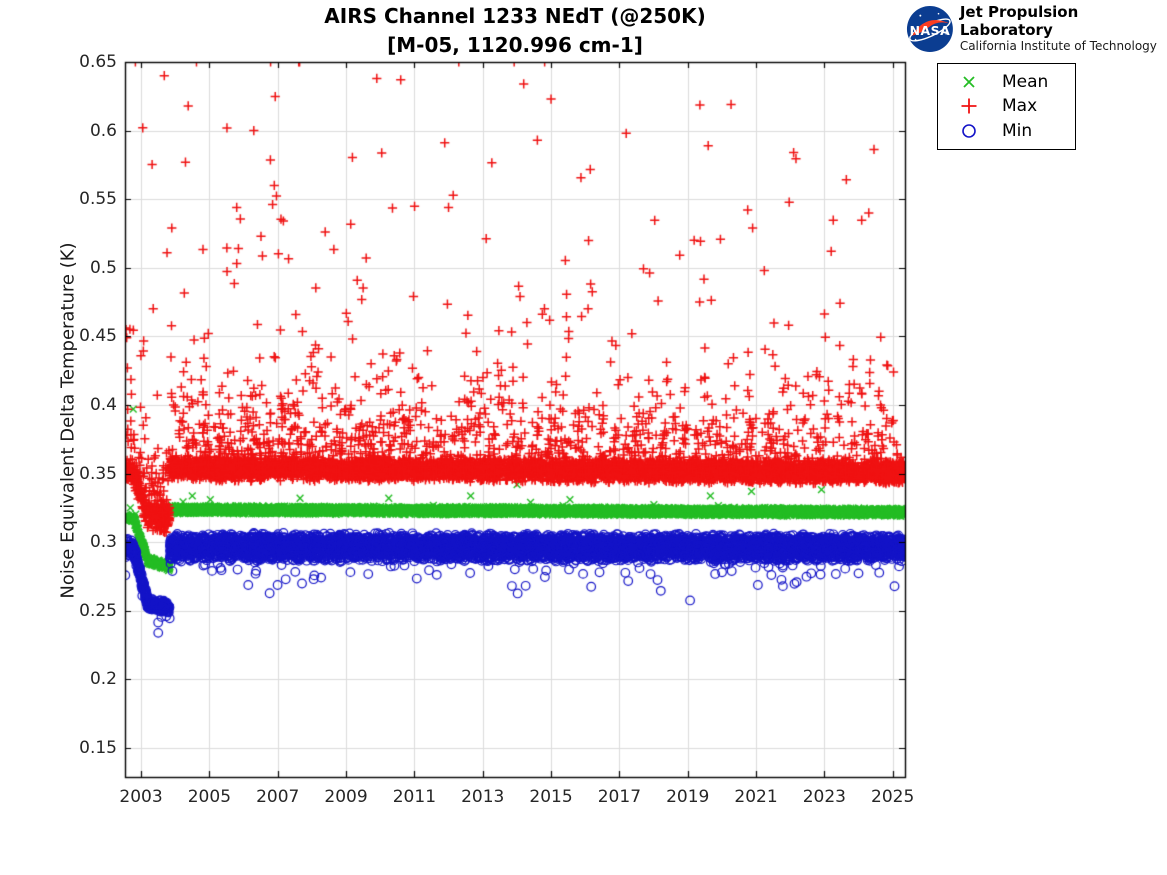  What do you see at coordinates (969, 106) in the screenshot?
I see `max-plus-marker-icon` at bounding box center [969, 106].